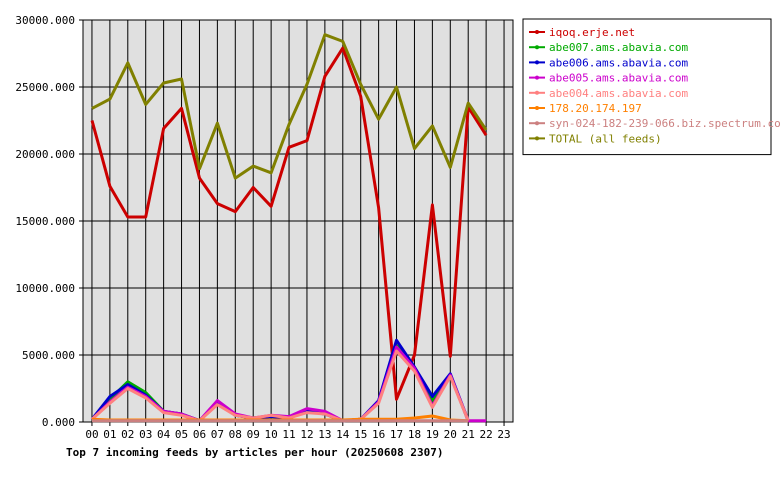 The image size is (780, 485). What do you see at coordinates (58, 422) in the screenshot?
I see `y-tick-label: 0.000` at bounding box center [58, 422].